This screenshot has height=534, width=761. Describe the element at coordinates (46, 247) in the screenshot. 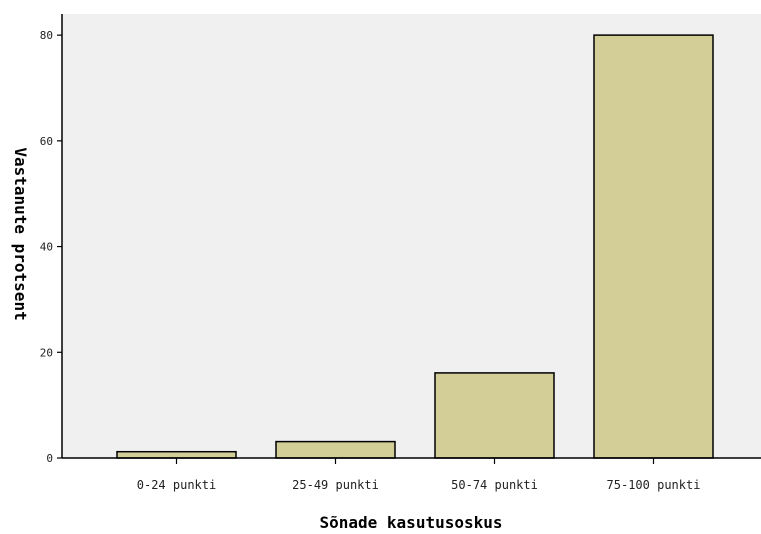

I see `y-tick-label: 40` at that location.